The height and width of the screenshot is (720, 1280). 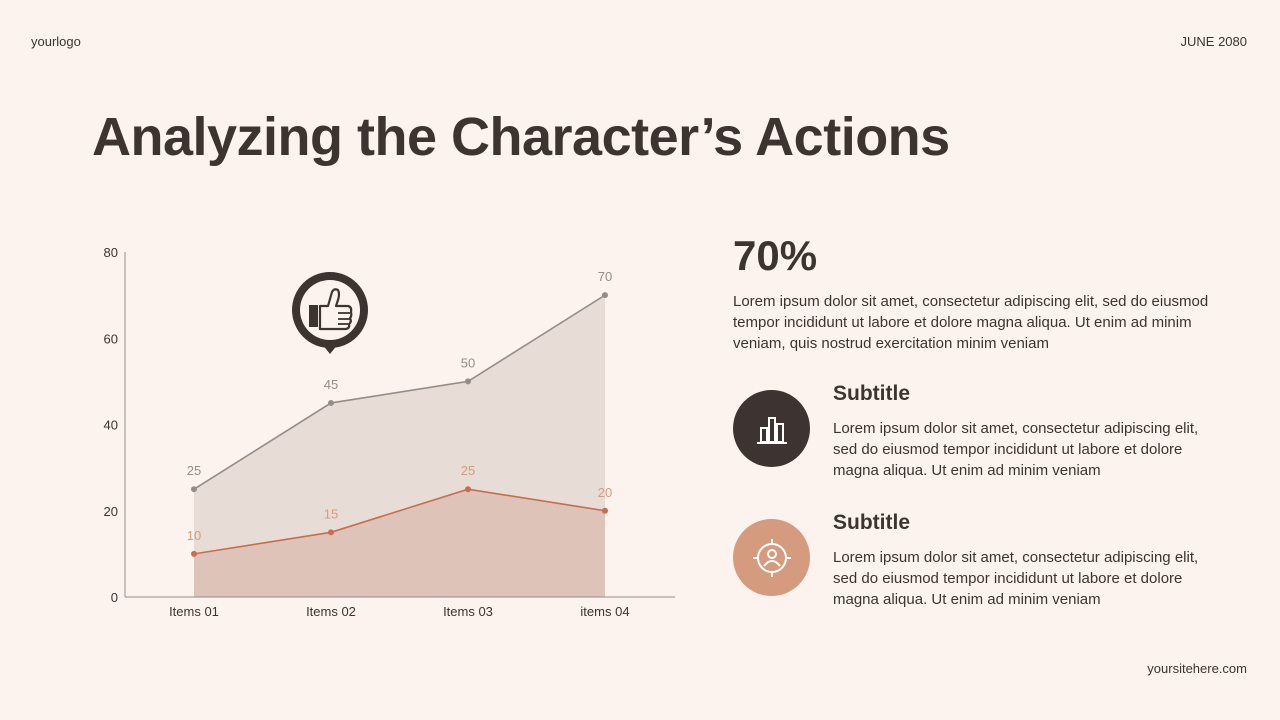 What do you see at coordinates (330, 313) in the screenshot?
I see `thumbs-up-icon` at bounding box center [330, 313].